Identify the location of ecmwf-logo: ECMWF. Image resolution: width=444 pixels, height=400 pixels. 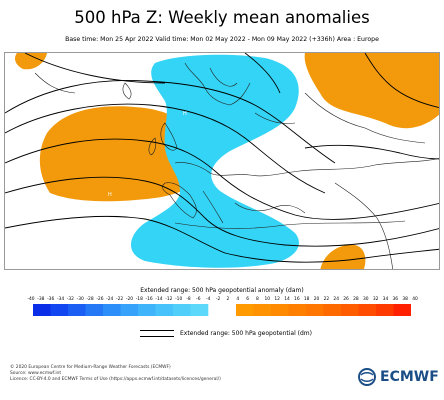
(398, 377).